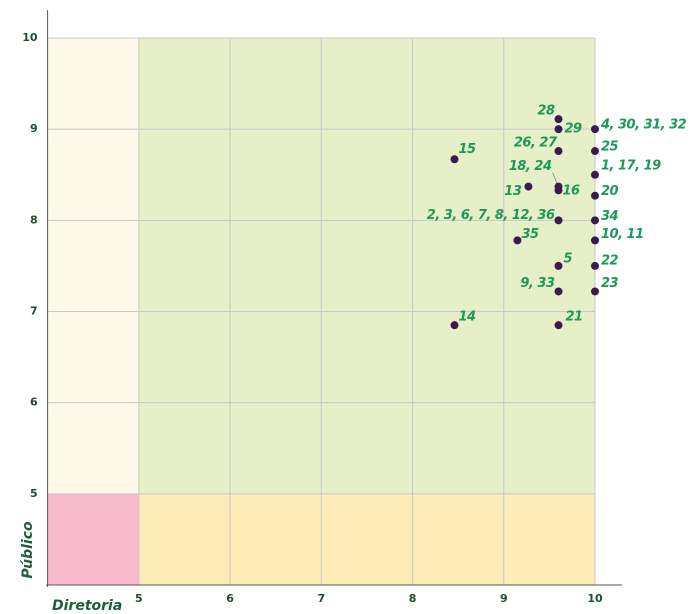  I want to click on point-label: 1, 17, 19, so click(631, 165).